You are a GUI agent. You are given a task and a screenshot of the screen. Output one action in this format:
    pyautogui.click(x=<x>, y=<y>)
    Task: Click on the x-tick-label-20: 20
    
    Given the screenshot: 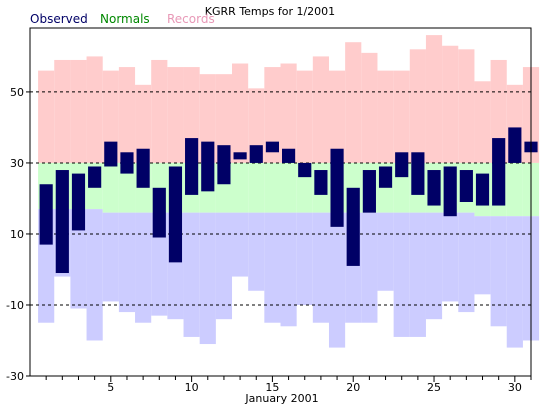 What is the action you would take?
    pyautogui.click(x=353, y=387)
    